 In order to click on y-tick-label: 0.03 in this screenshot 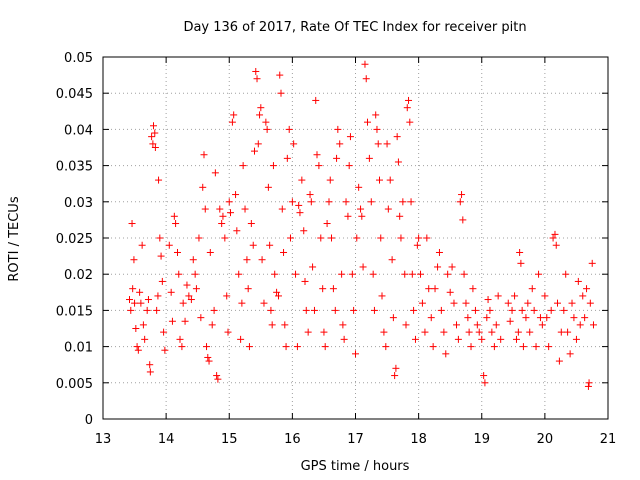, I will do `click(78, 203)`.